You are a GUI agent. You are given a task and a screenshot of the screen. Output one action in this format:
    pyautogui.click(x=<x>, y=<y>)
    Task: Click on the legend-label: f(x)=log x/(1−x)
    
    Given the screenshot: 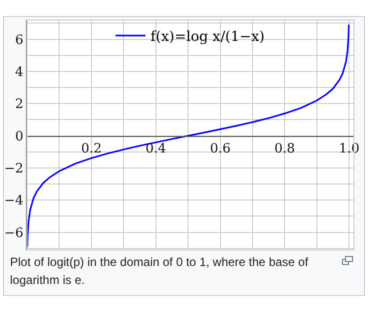 What is the action you would take?
    pyautogui.click(x=207, y=37)
    